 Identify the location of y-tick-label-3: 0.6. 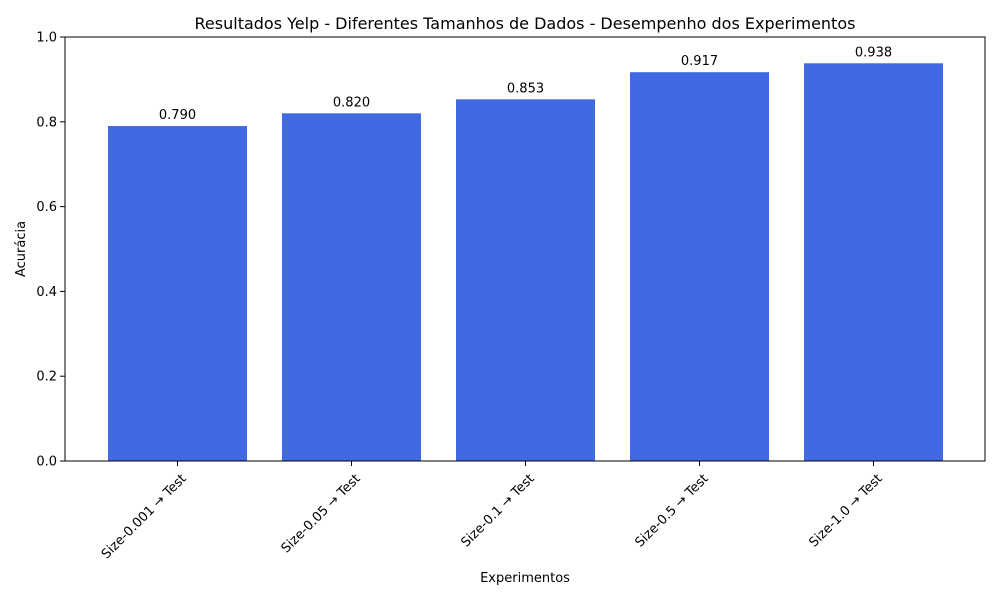
(46, 207).